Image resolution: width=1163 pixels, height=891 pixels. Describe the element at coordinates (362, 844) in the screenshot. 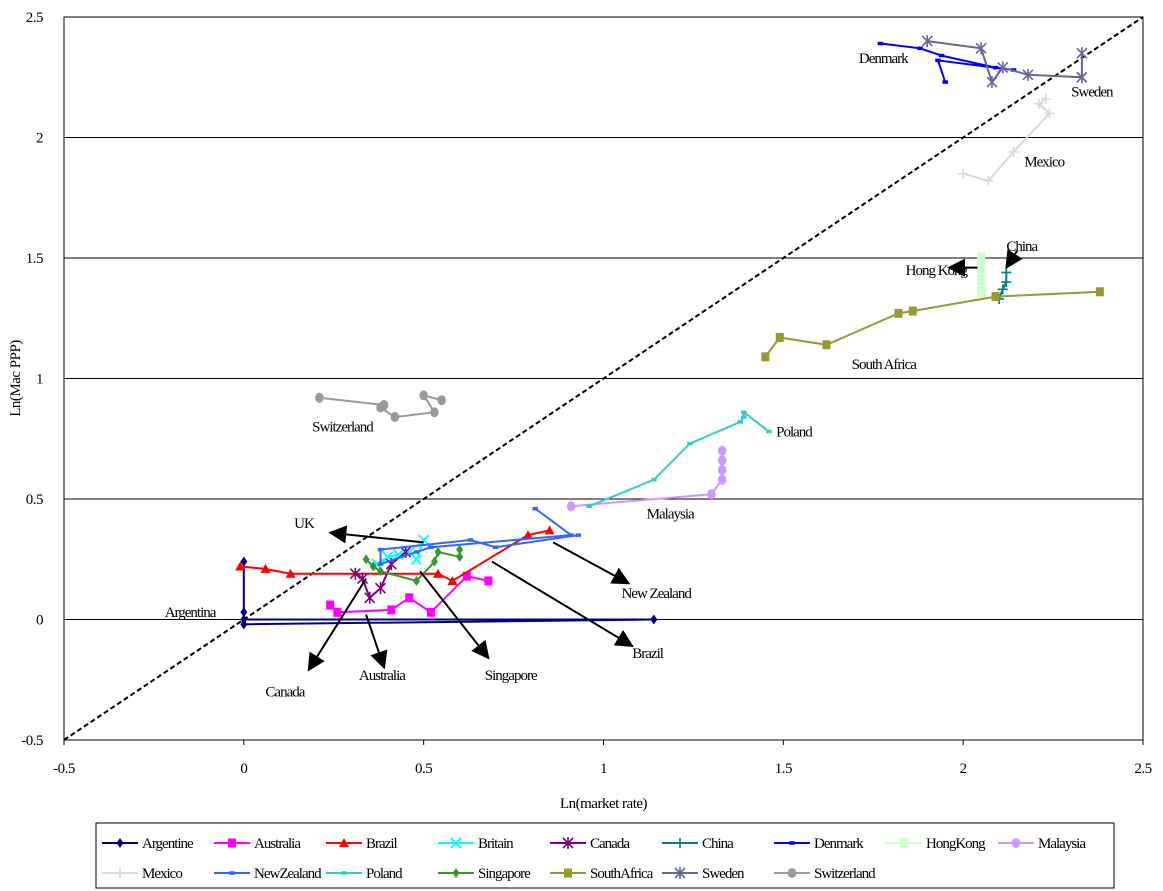

I see `legend-item: Brazil` at that location.